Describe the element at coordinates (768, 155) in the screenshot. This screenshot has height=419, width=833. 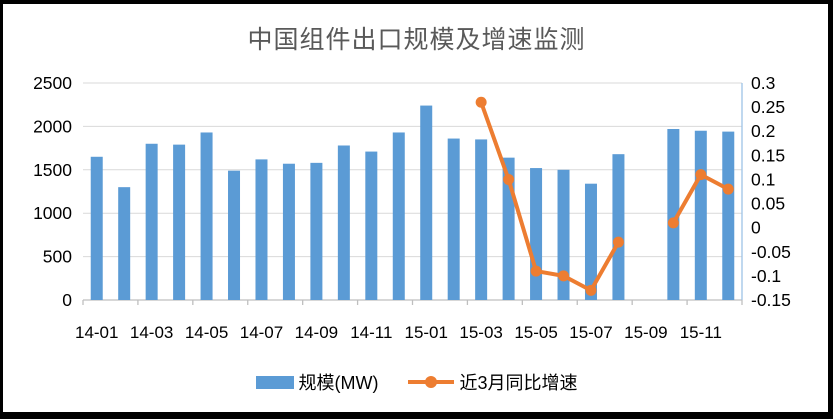
I see `y-right-tick-0.15: 0.15` at that location.